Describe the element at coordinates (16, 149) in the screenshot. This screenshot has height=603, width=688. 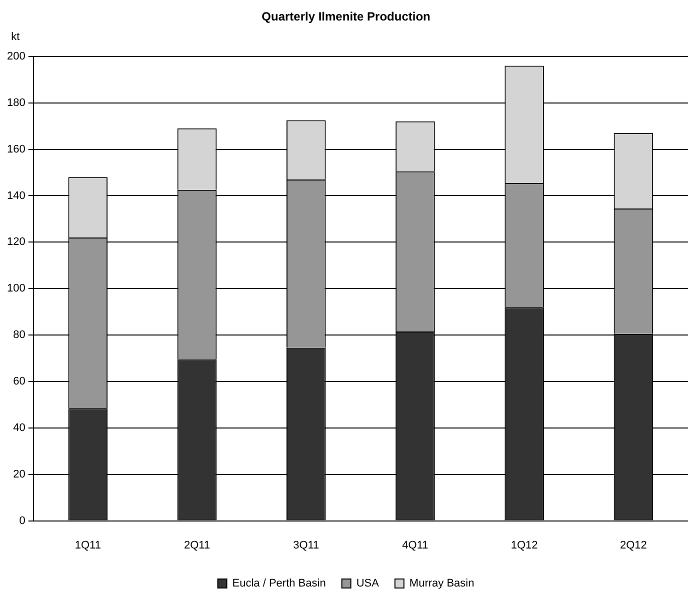
I see `y-tick-label: 160` at that location.